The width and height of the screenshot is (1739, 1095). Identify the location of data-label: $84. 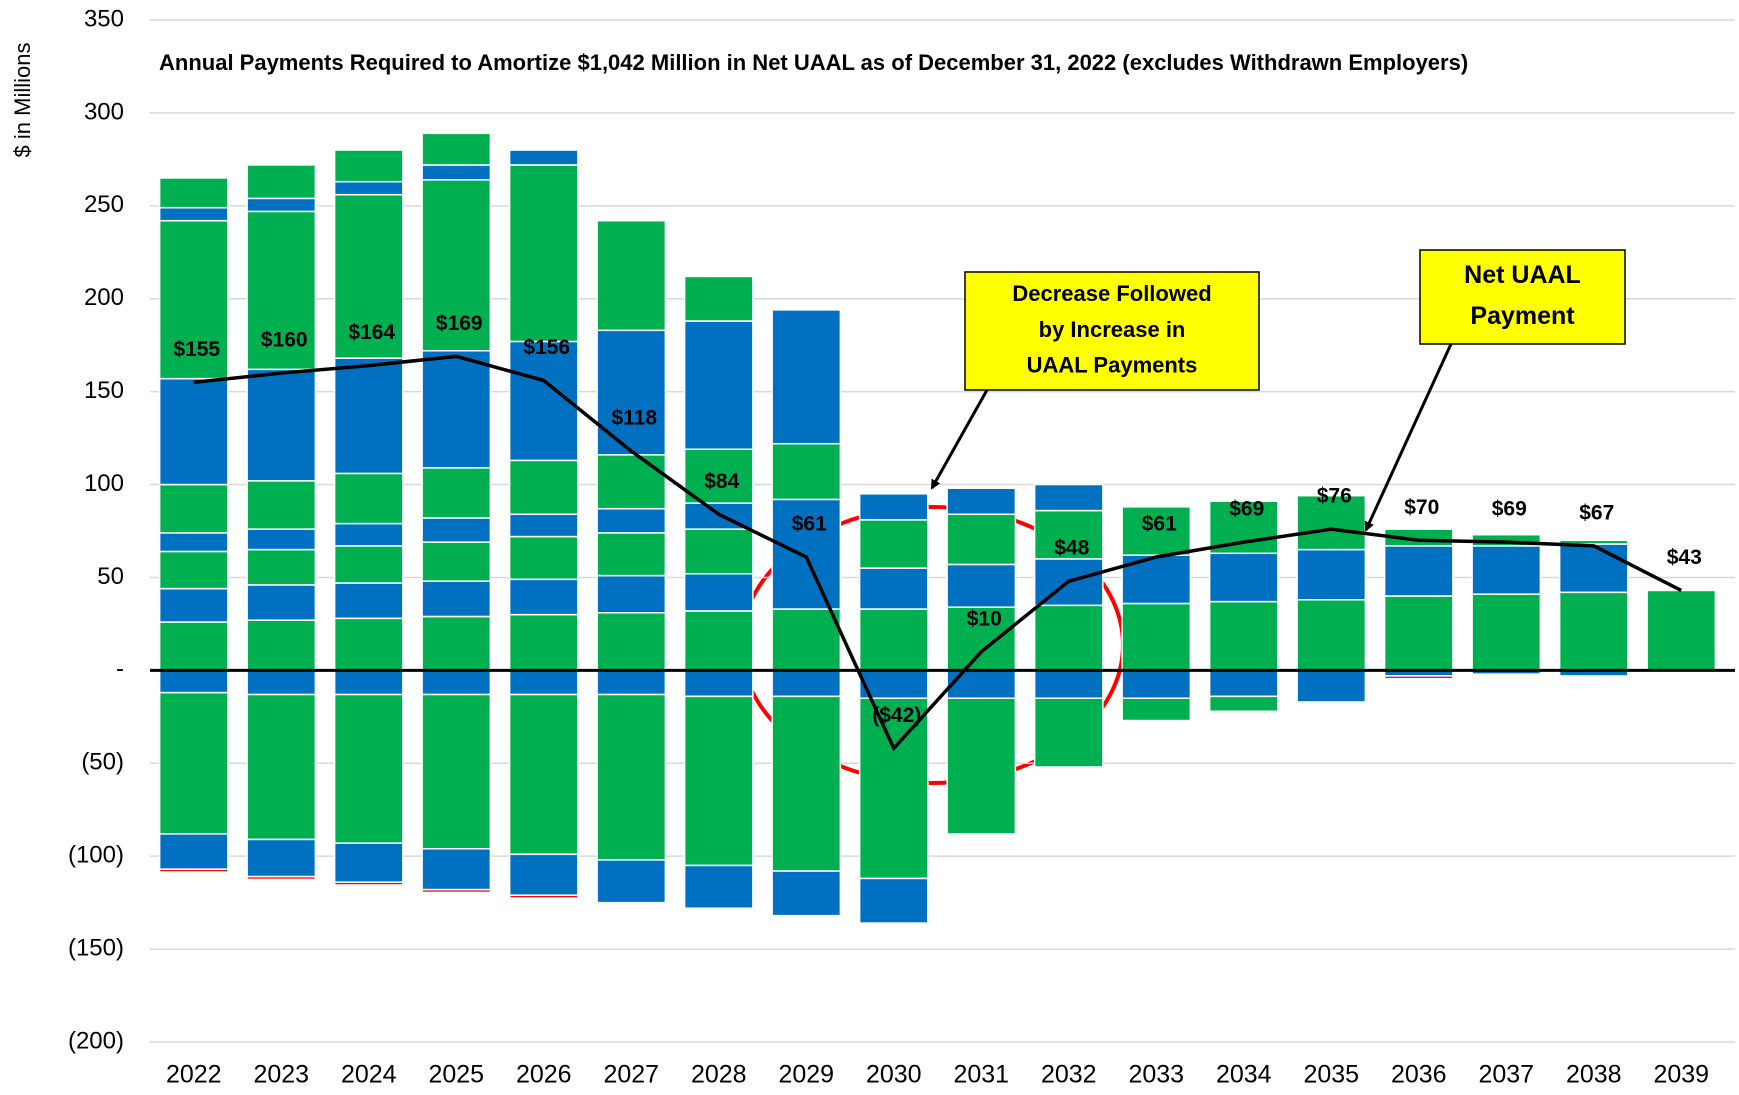
(721, 481).